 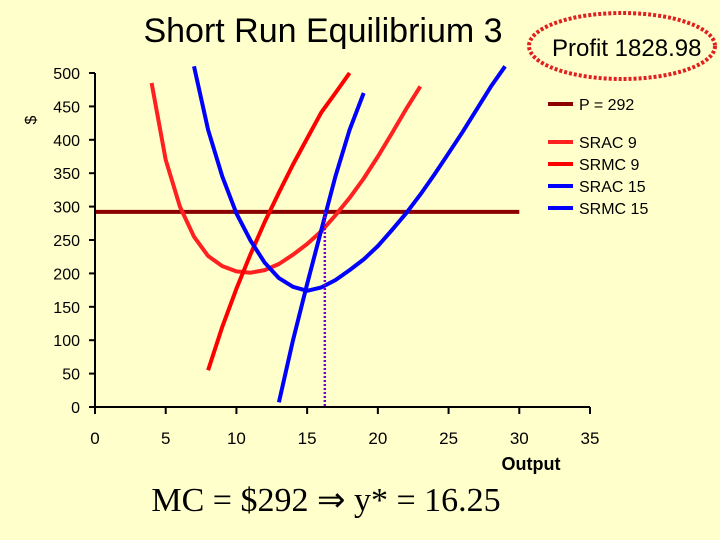 I want to click on legend-label-srmc-9: SRMC 9, so click(x=609, y=165).